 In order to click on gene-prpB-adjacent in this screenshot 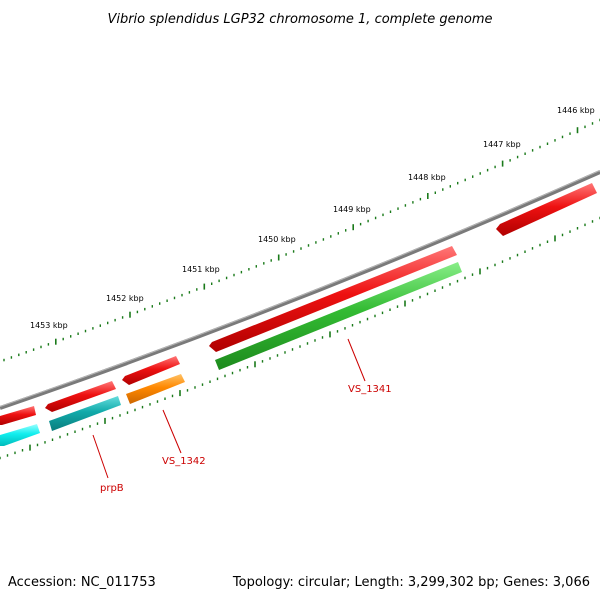, I will do `click(20, 435)`.